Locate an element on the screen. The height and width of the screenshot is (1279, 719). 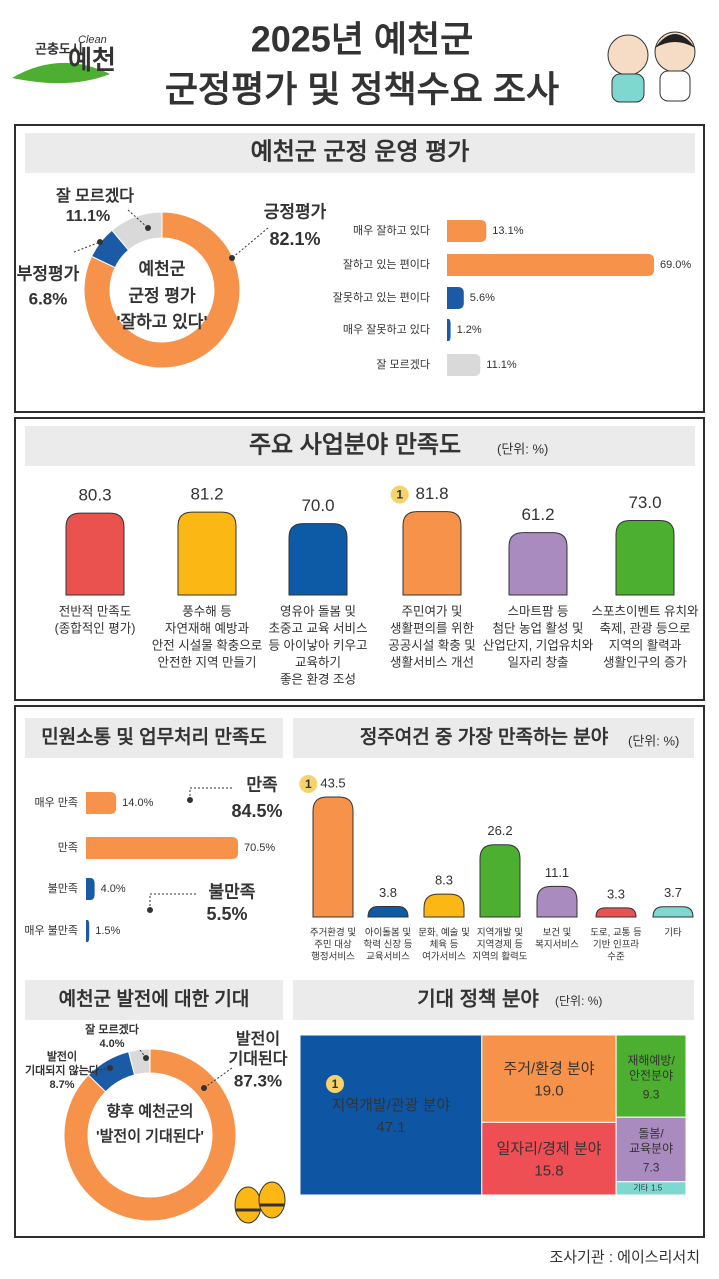
category-label: 풍수해 등 is located at coordinates (206, 611).